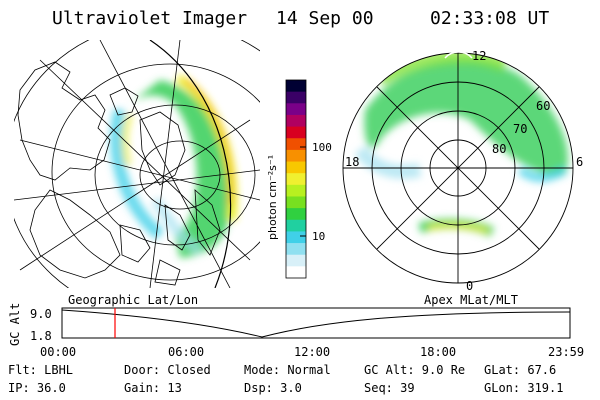 The image size is (600, 400). I want to click on info-flt: Flt: LBHL, so click(41, 370).